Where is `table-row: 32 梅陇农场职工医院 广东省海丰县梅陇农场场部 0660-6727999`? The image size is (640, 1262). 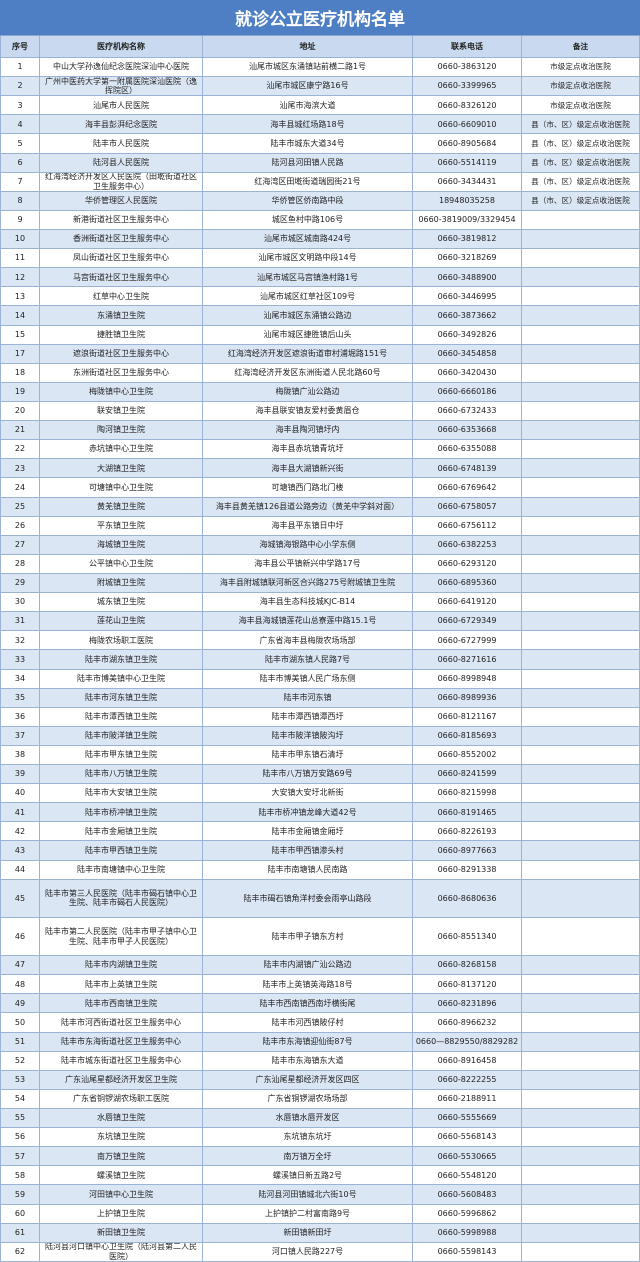
table-row: 32 梅陇农场职工医院 广东省海丰县梅陇农场场部 0660-6727999 is located at coordinates (320, 641).